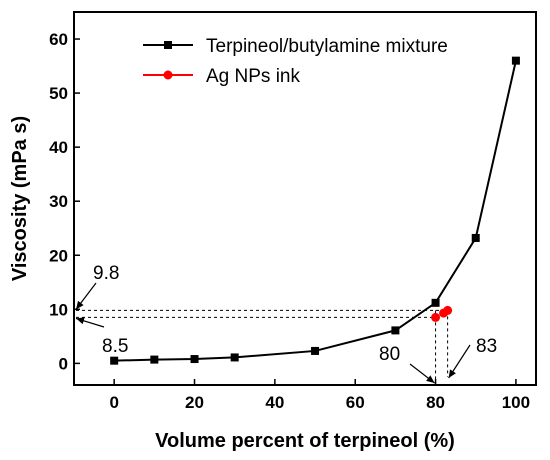 This screenshot has width=550, height=460. Describe the element at coordinates (168, 75) in the screenshot. I see `legend-marker-ag-ink` at that location.